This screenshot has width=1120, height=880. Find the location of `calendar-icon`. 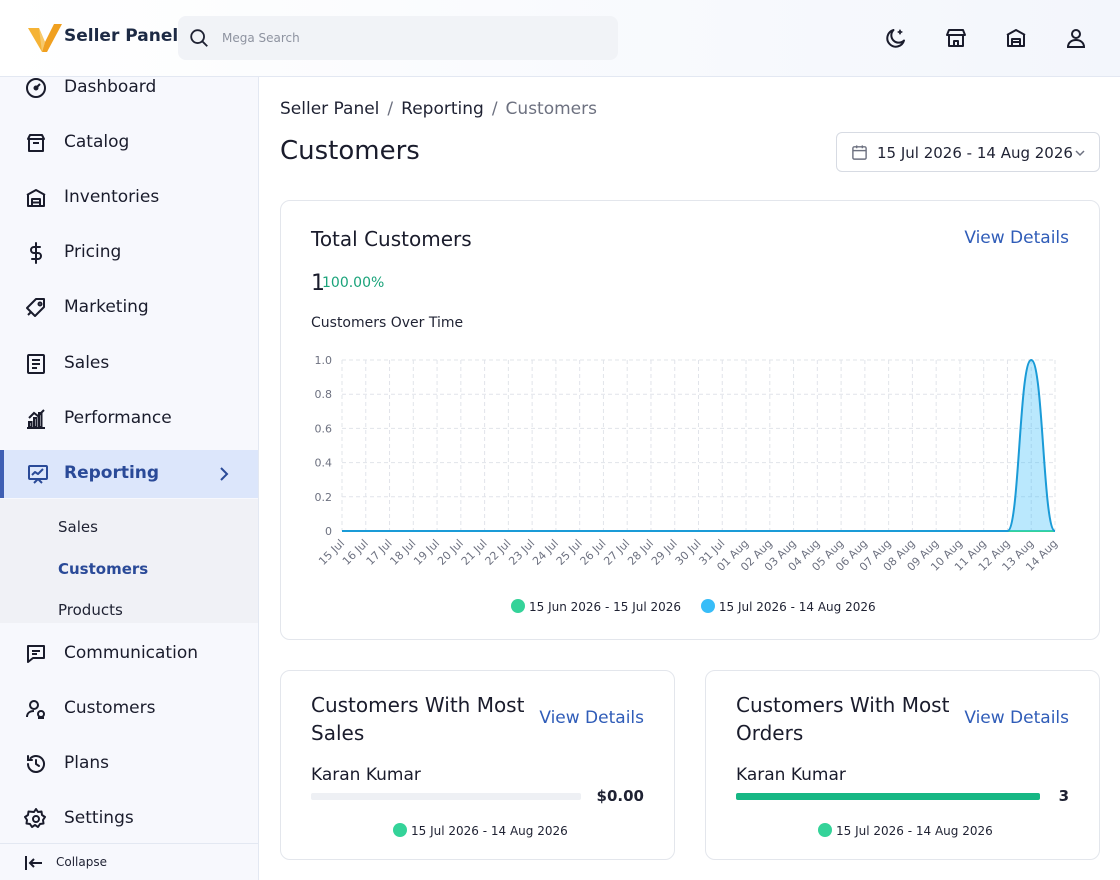

calendar-icon is located at coordinates (859, 152).